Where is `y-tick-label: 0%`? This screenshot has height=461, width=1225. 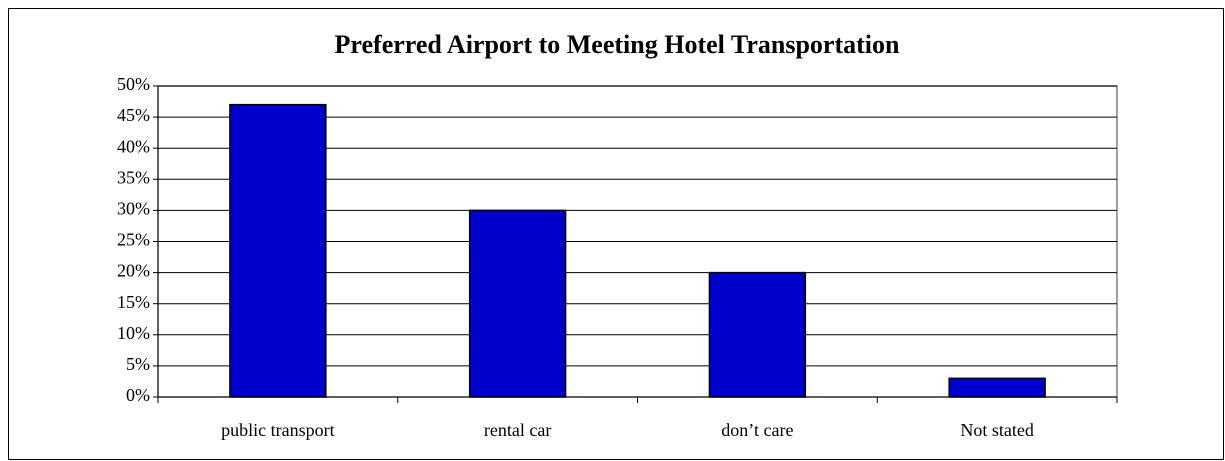 y-tick-label: 0% is located at coordinates (138, 395).